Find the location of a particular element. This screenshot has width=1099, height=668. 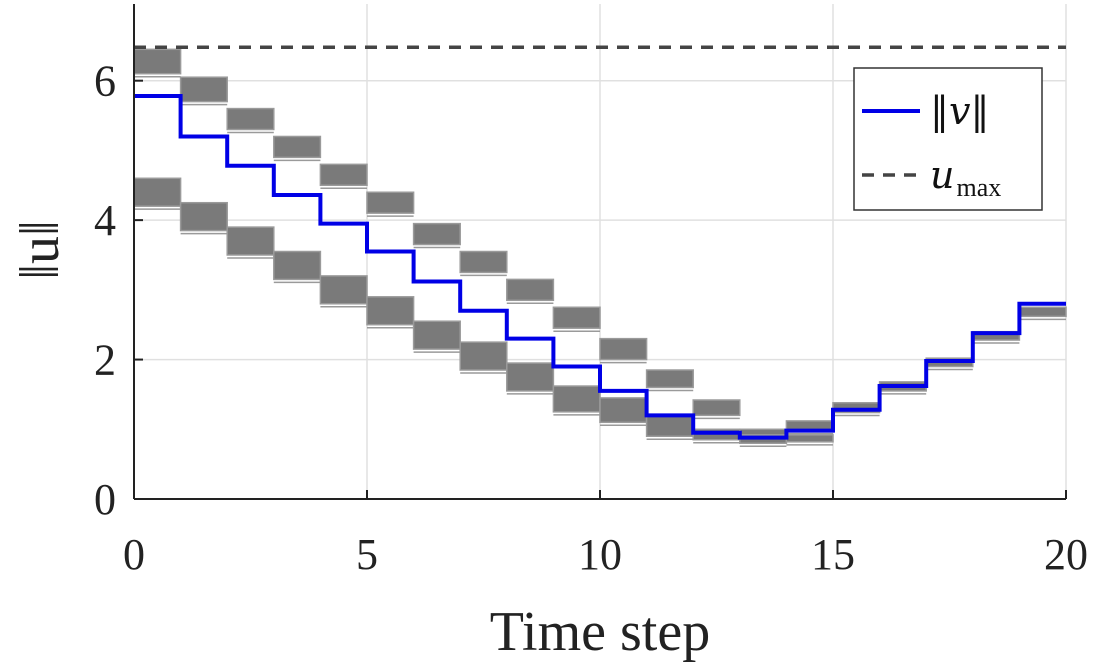

legend-box is located at coordinates (948, 139).